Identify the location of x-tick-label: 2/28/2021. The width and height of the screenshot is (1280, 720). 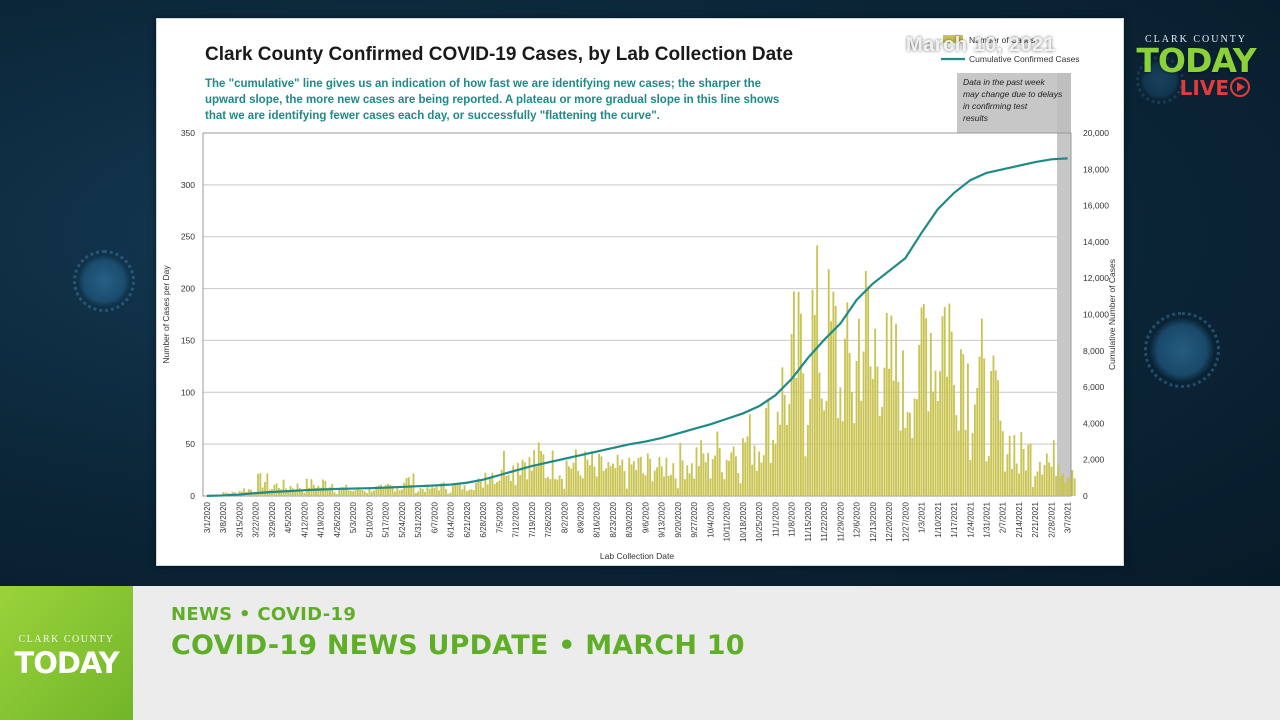
(1051, 519).